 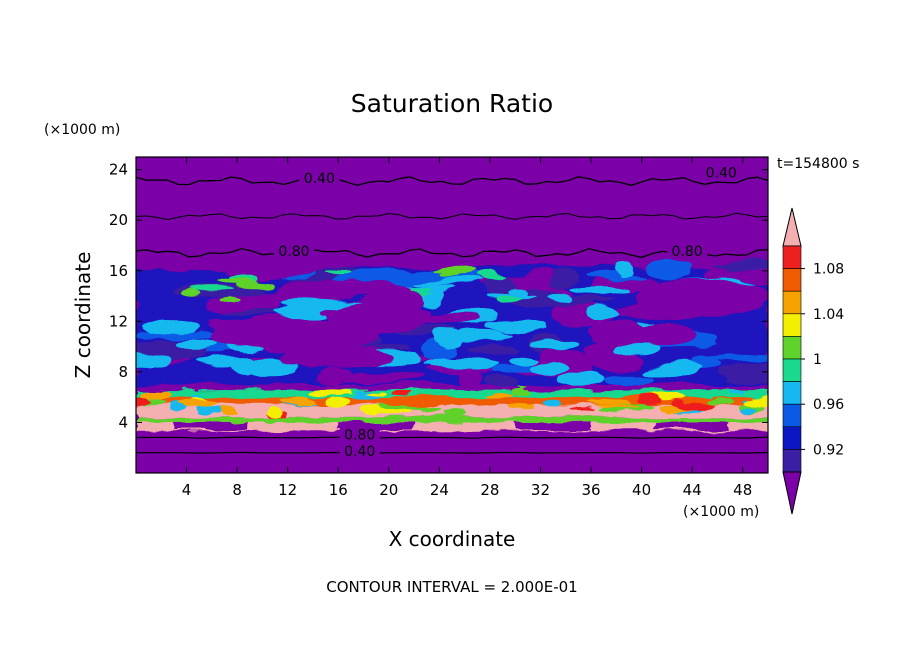 I want to click on x-tick-label: 28, so click(x=489, y=490).